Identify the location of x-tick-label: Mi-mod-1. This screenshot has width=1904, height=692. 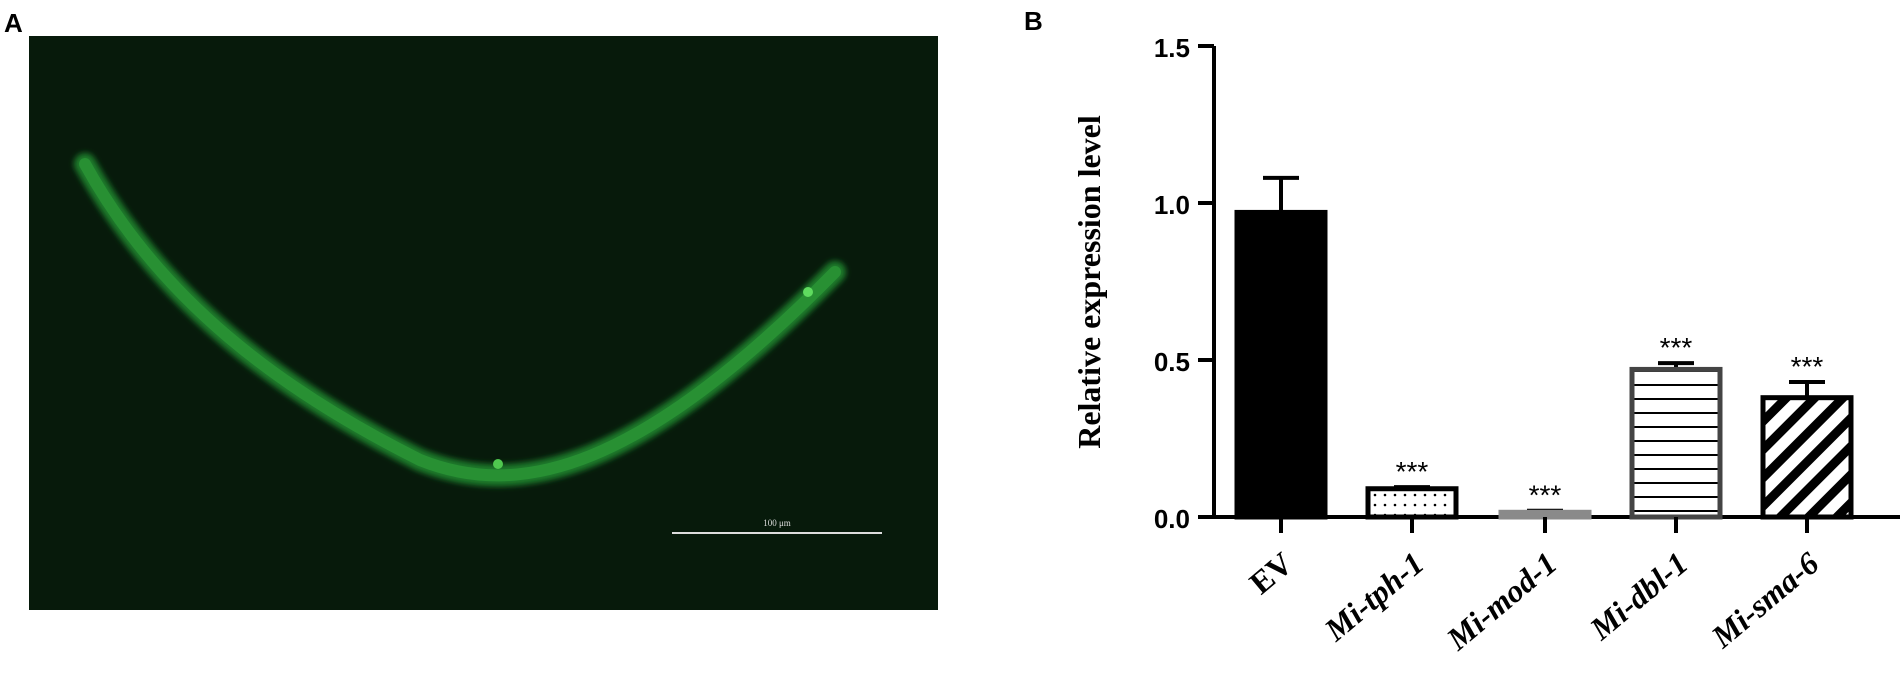
(1501, 601).